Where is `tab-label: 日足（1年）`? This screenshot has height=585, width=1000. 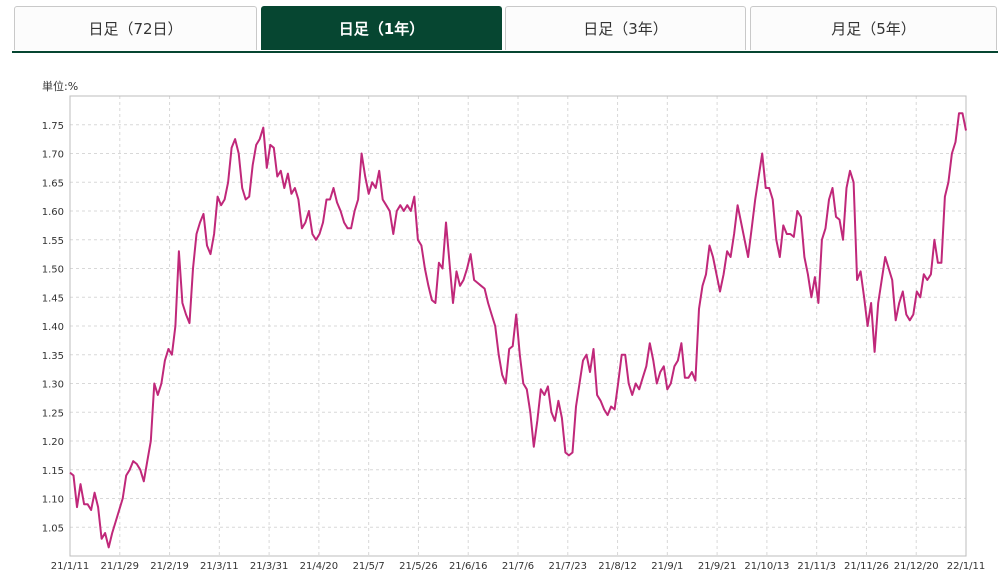 tab-label: 日足（1年） is located at coordinates (381, 29).